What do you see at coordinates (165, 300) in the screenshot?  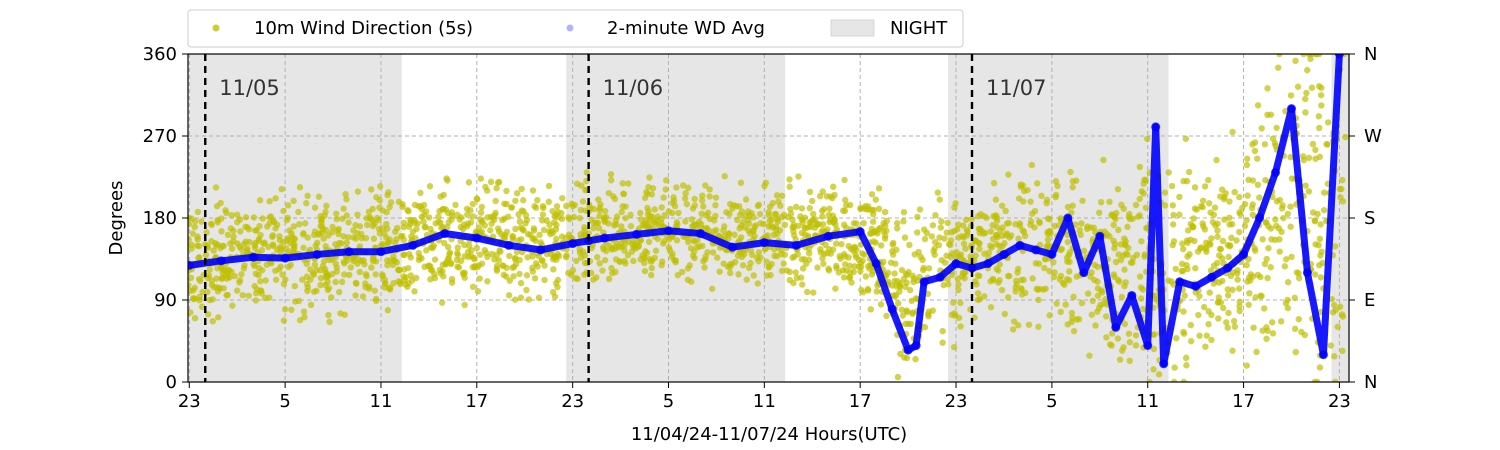 I see `y-tick-label: 90` at bounding box center [165, 300].